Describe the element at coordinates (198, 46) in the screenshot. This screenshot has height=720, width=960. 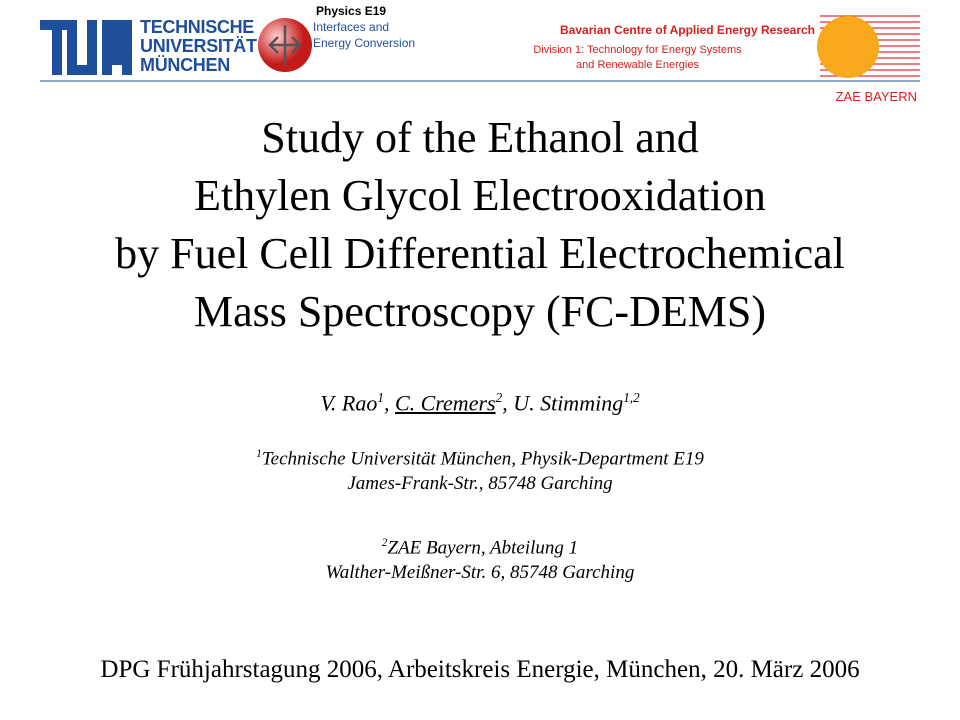
I see `tum-name: UNIVERSITÄT` at that location.